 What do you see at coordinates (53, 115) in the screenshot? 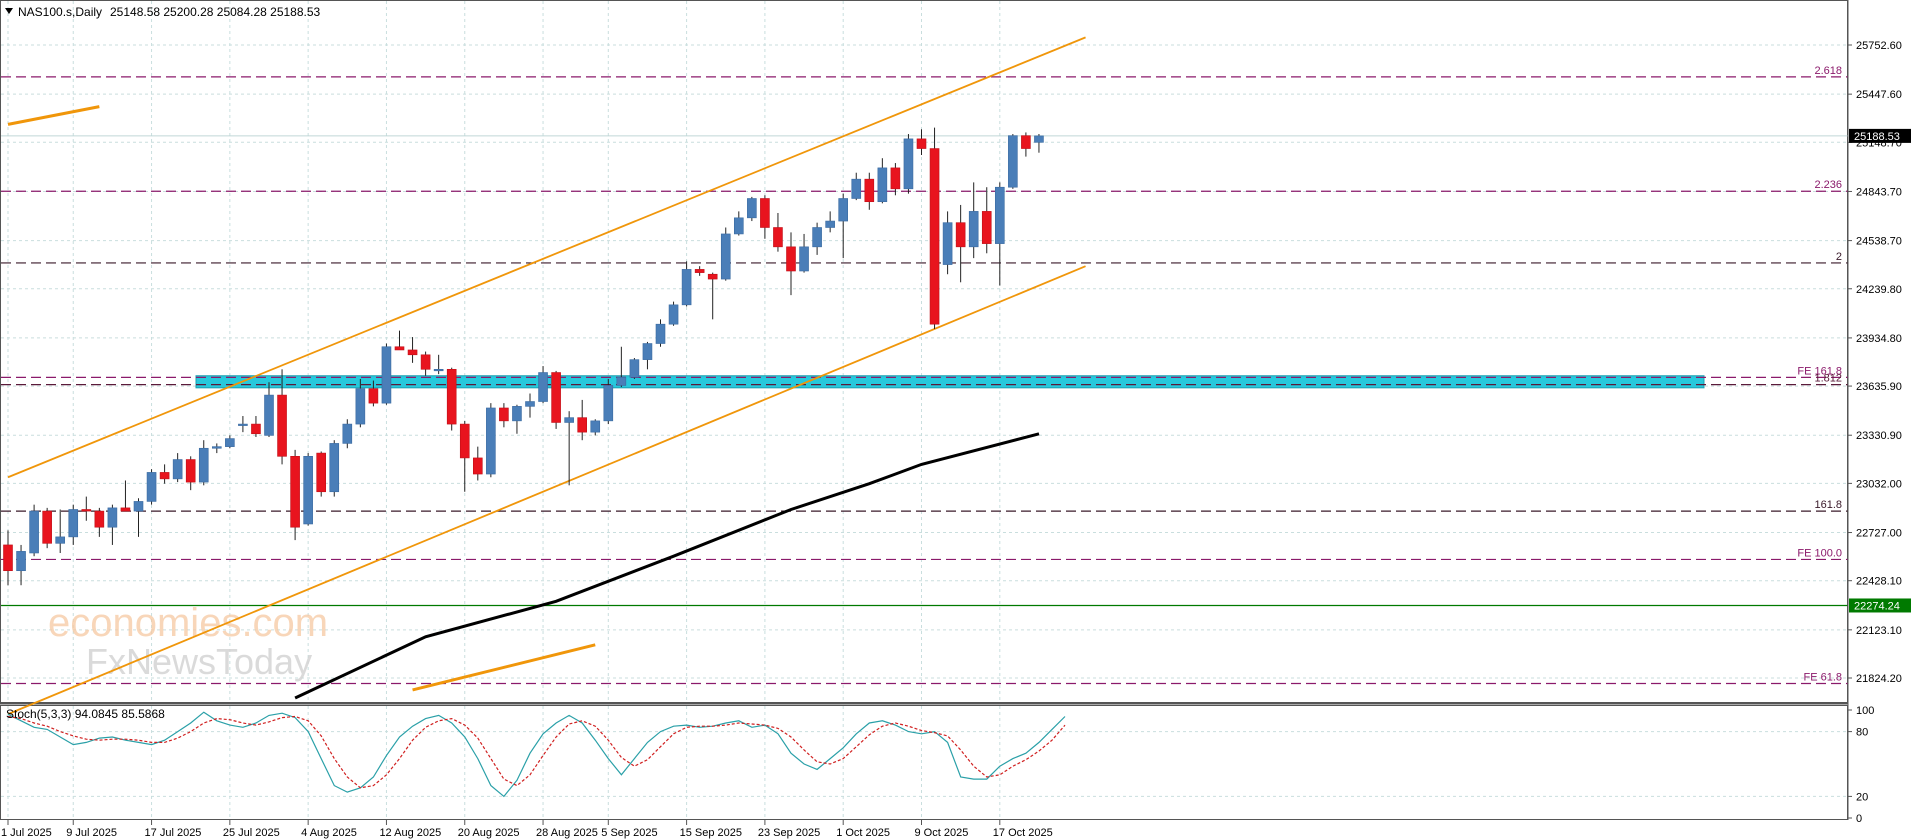
I see `channel-line` at bounding box center [53, 115].